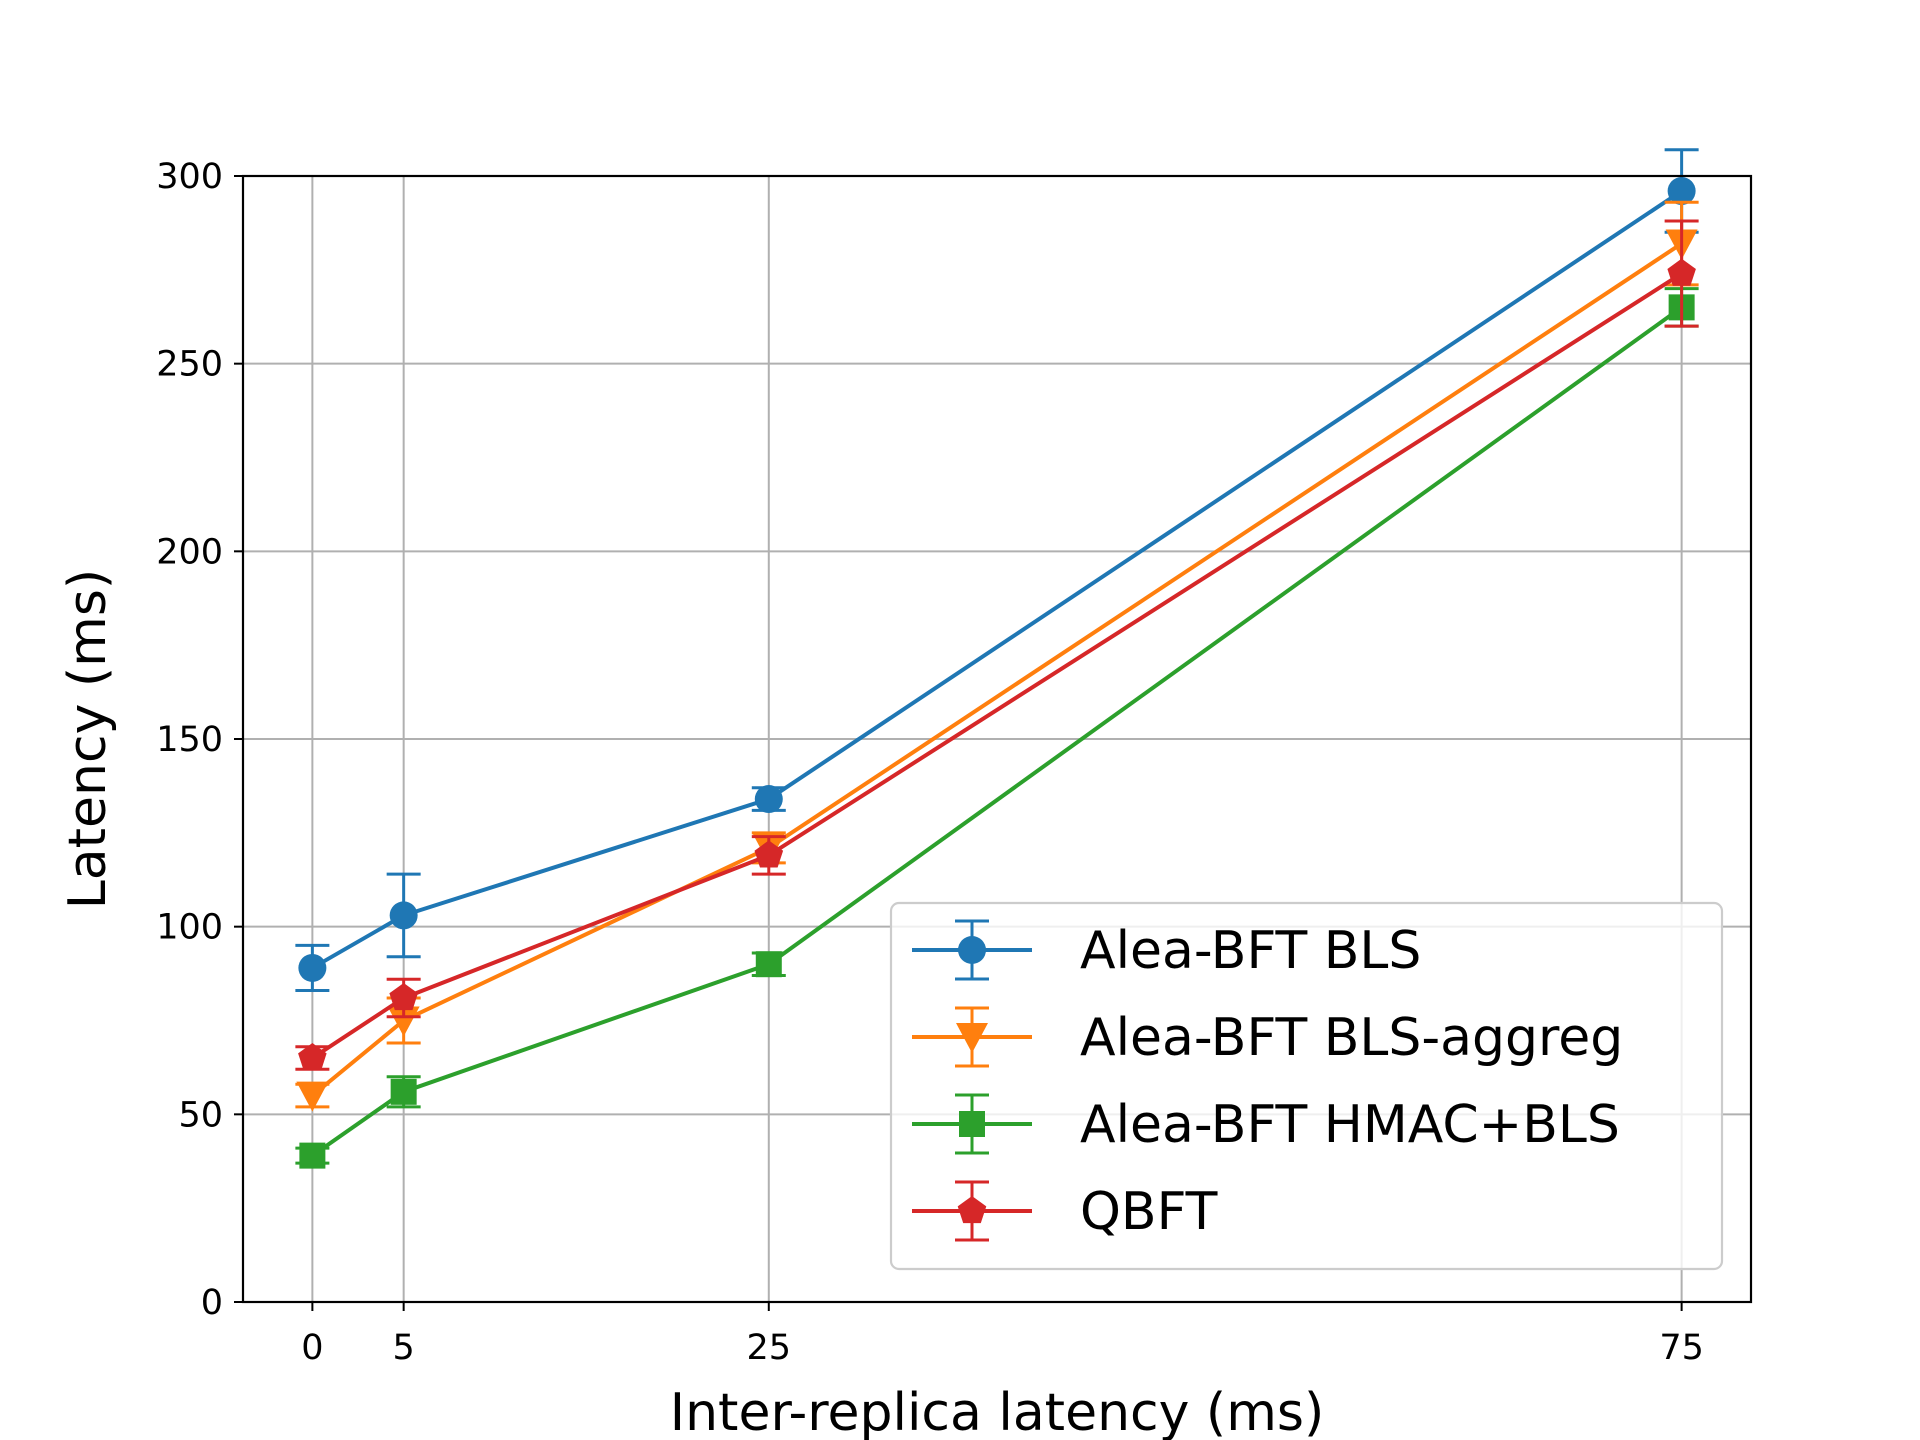  What do you see at coordinates (1351, 1038) in the screenshot?
I see `legend-label: Alea-BFT BLS-aggreg` at bounding box center [1351, 1038].